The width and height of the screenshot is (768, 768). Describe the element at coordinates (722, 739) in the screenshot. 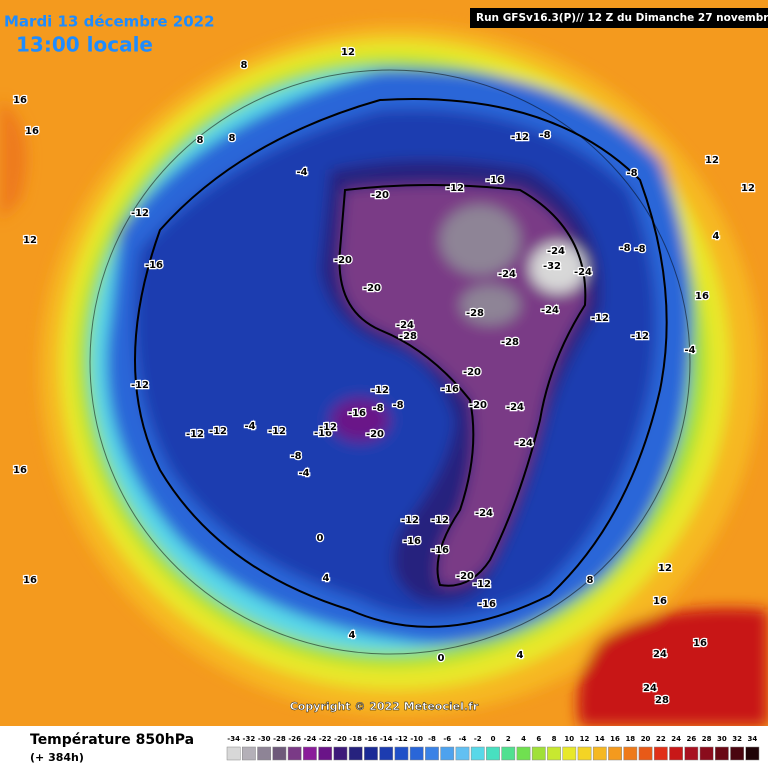

I see `colorbar-label: 30` at that location.